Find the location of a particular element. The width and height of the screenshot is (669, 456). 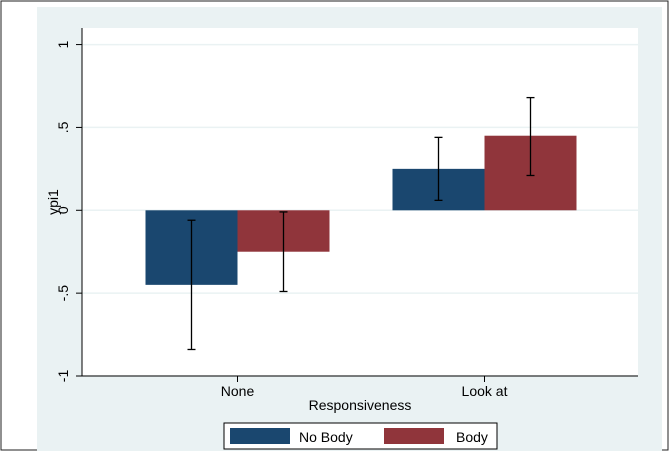

x-tick-label: None is located at coordinates (238, 391).